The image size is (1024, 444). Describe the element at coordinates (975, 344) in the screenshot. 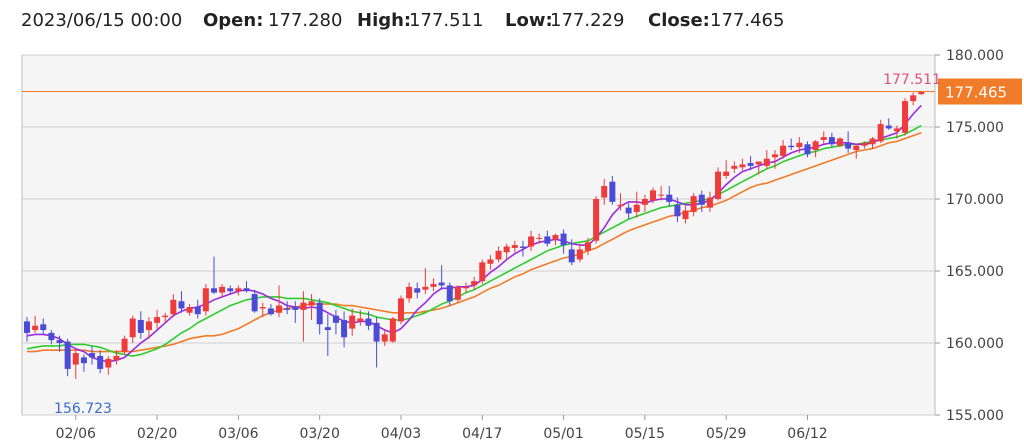

I see `y-tick-label: 160.000` at that location.